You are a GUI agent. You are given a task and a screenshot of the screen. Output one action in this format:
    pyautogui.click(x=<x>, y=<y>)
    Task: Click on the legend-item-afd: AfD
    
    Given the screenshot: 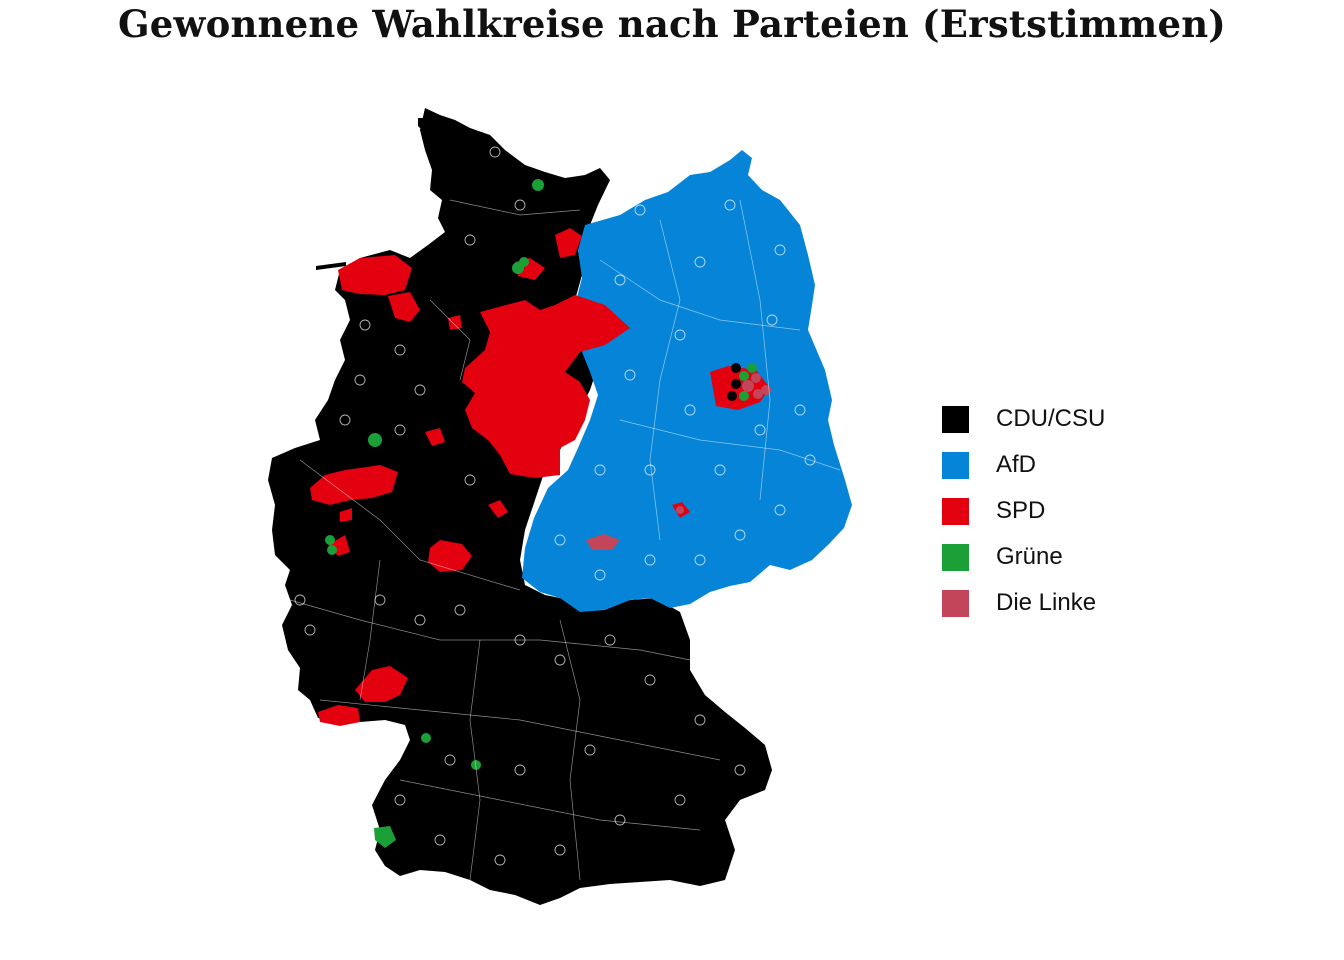 What is the action you would take?
    pyautogui.click(x=1023, y=465)
    